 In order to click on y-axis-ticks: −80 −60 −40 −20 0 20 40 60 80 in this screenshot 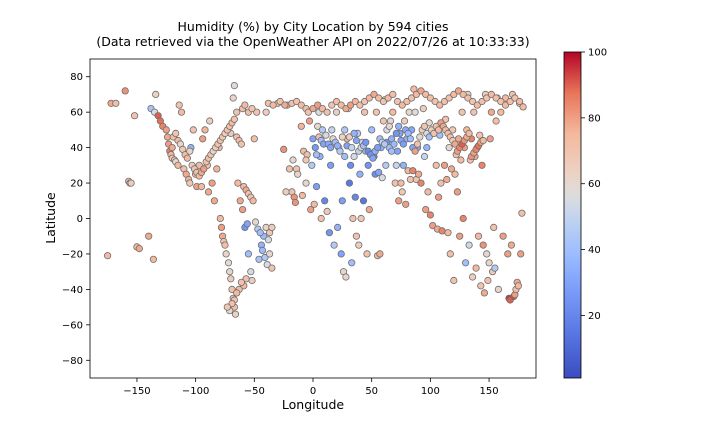, I will do `click(76, 219)`.